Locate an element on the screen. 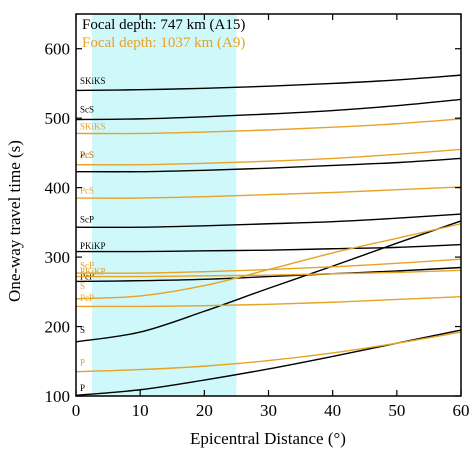 This screenshot has width=474, height=452. x-tick-label: 50 is located at coordinates (396, 410).